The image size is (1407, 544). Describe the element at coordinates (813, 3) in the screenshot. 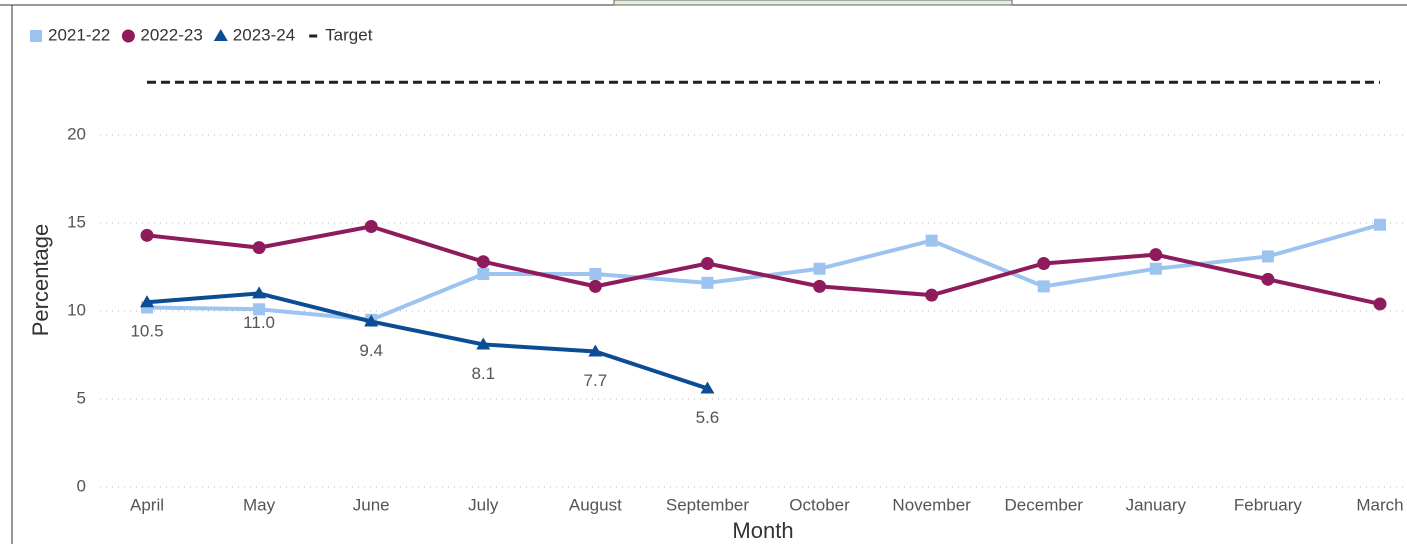

I see `top-panel` at that location.